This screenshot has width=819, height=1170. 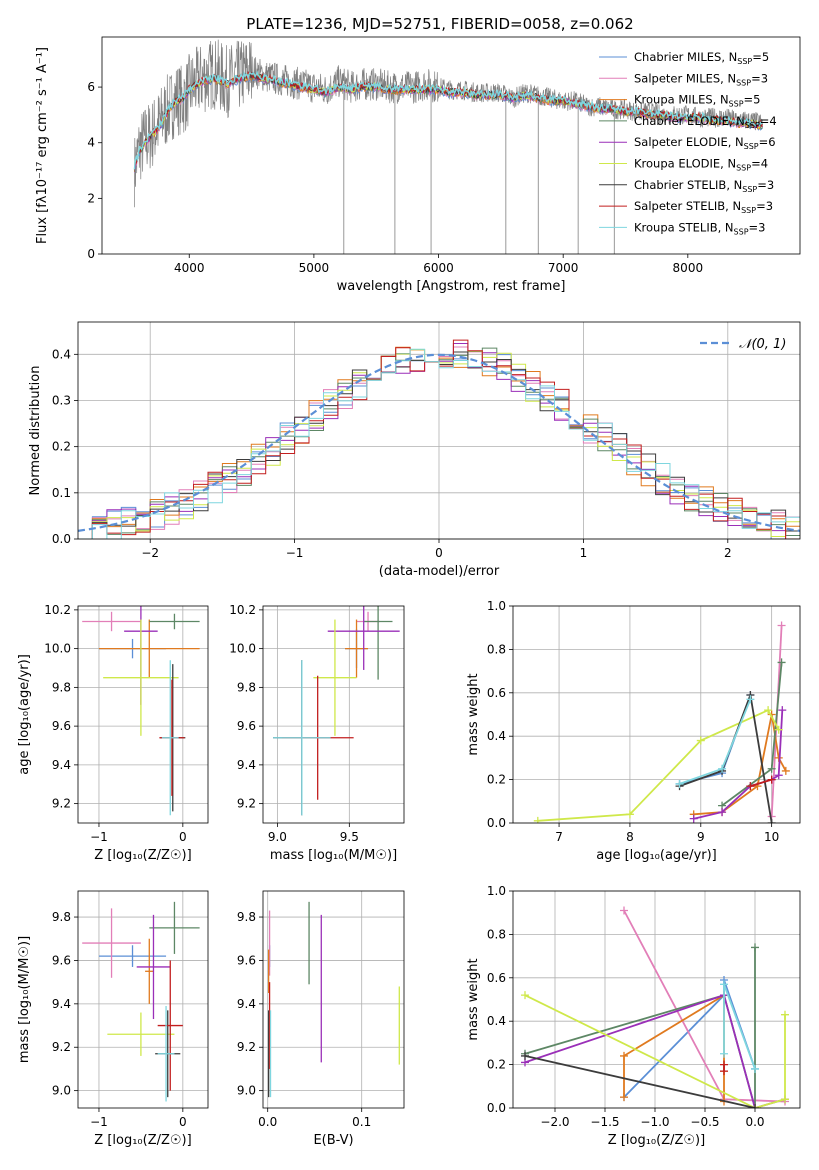 What do you see at coordinates (24, 714) in the screenshot?
I see `y-axis-label: age [log₁₀(age/yr)]` at bounding box center [24, 714].